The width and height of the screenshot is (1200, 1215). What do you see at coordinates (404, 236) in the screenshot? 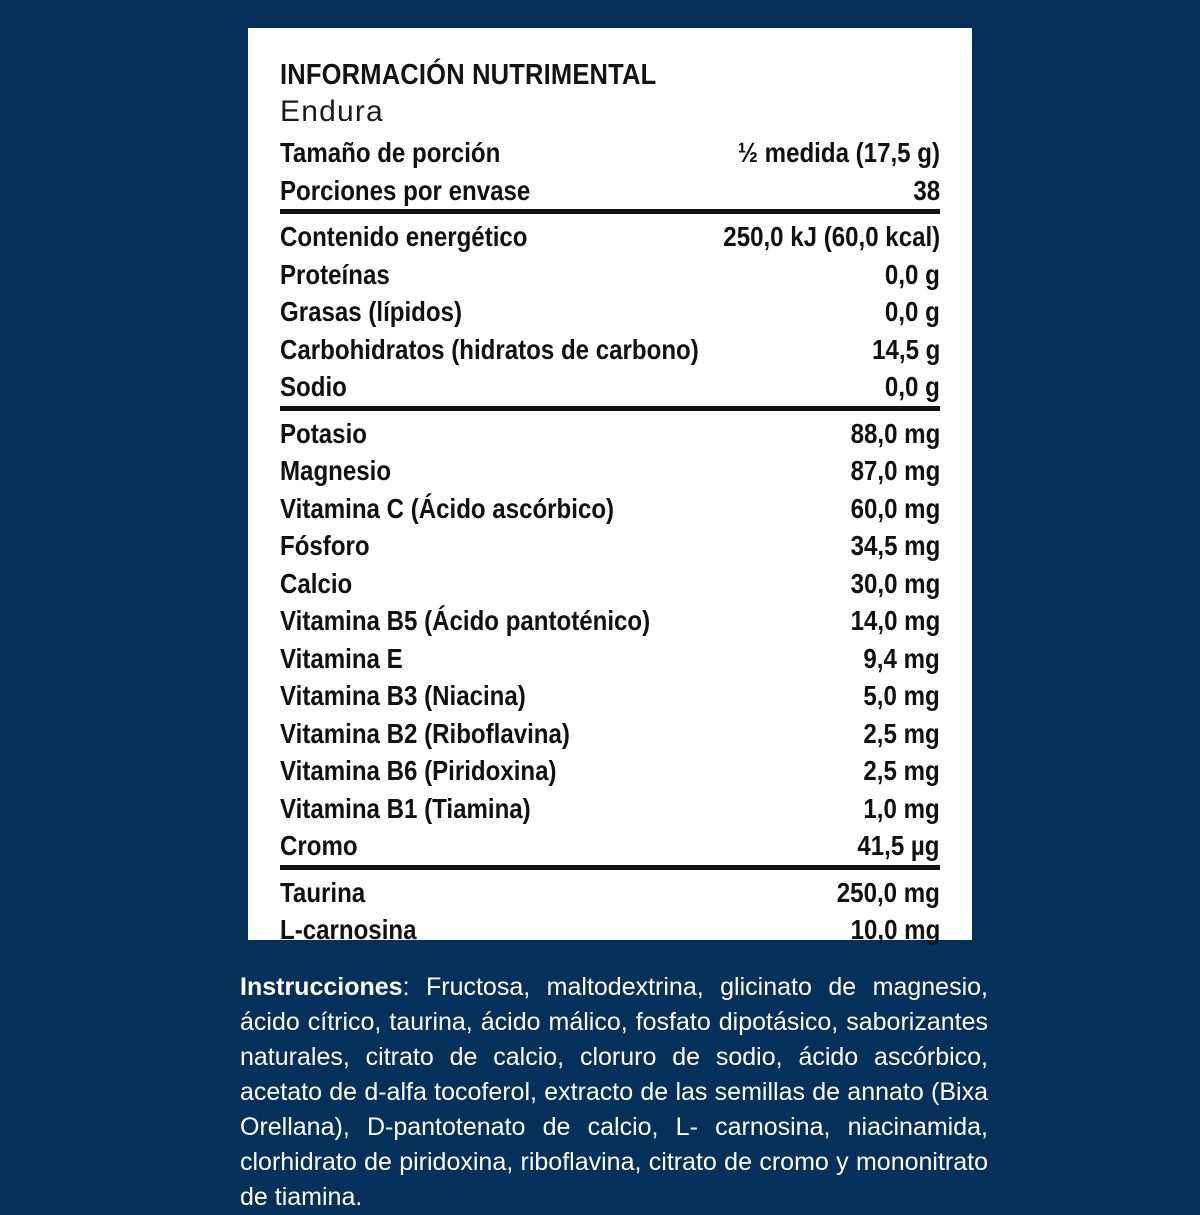
I see `row-label: Contenido energético` at bounding box center [404, 236].